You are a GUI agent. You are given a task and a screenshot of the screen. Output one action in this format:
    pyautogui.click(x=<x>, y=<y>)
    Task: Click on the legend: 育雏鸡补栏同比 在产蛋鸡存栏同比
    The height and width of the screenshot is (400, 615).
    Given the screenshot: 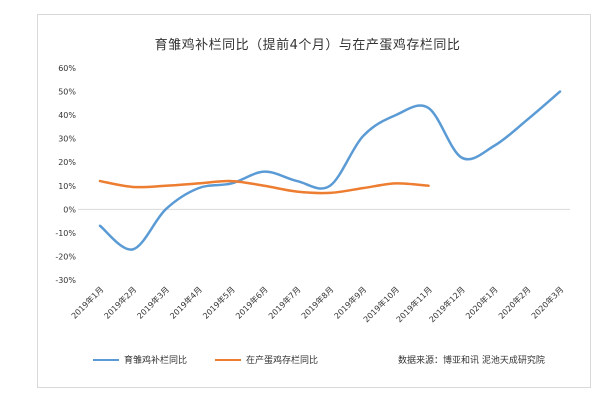 What is the action you would take?
    pyautogui.click(x=219, y=359)
    